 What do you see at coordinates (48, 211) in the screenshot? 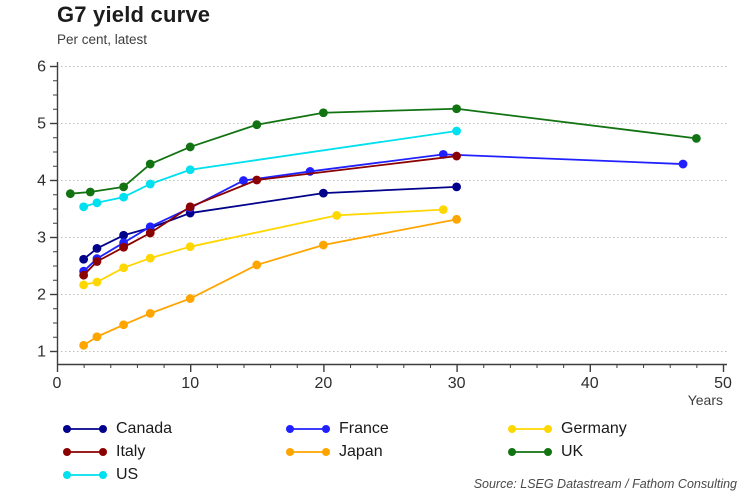
I see `y-axis: 1 2 3 4 5 6` at bounding box center [48, 211].